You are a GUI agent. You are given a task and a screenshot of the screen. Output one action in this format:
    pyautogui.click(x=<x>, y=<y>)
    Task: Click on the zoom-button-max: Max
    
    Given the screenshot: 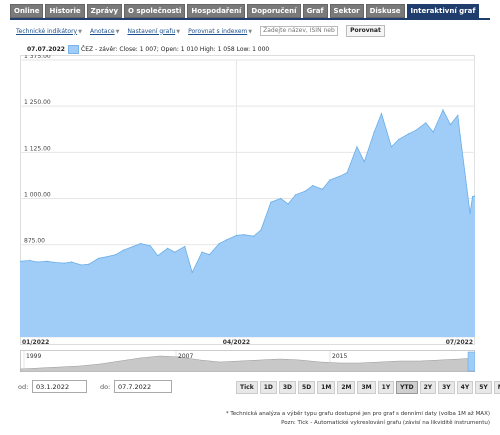 What is the action you would take?
    pyautogui.click(x=496, y=387)
    